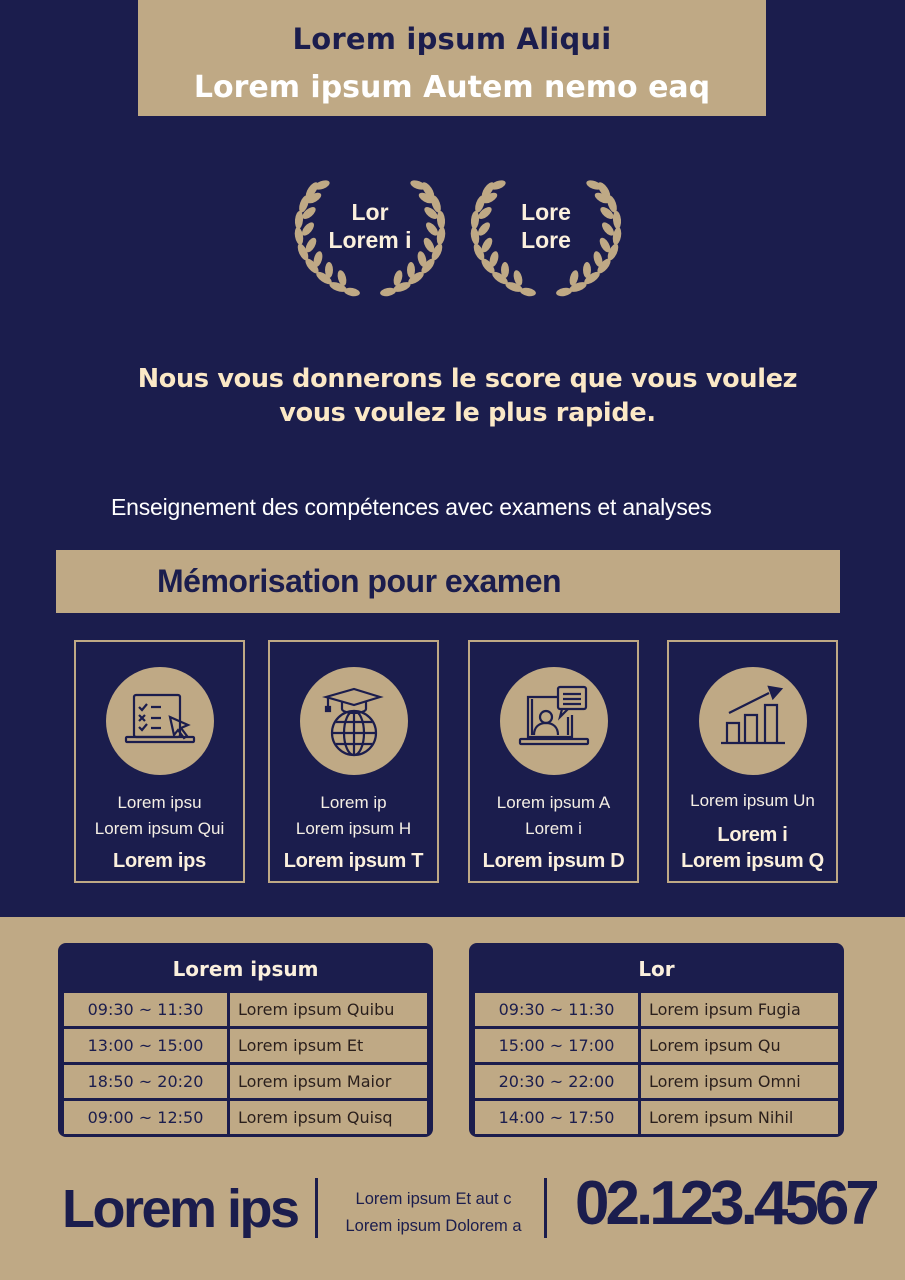 The height and width of the screenshot is (1280, 905). I want to click on desc-cell: Lorem ipsum Quisq, so click(328, 1117).